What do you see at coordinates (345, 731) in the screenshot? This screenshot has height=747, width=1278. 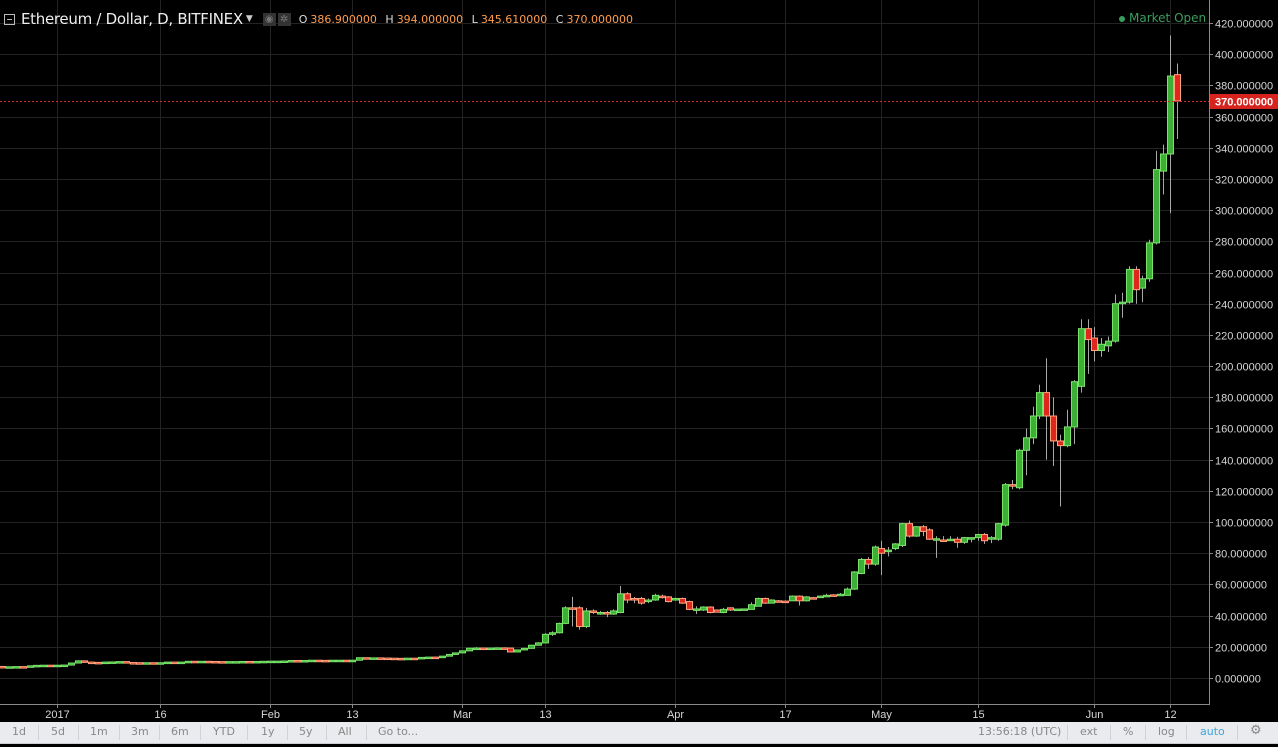 I see `range-all-button: All` at bounding box center [345, 731].